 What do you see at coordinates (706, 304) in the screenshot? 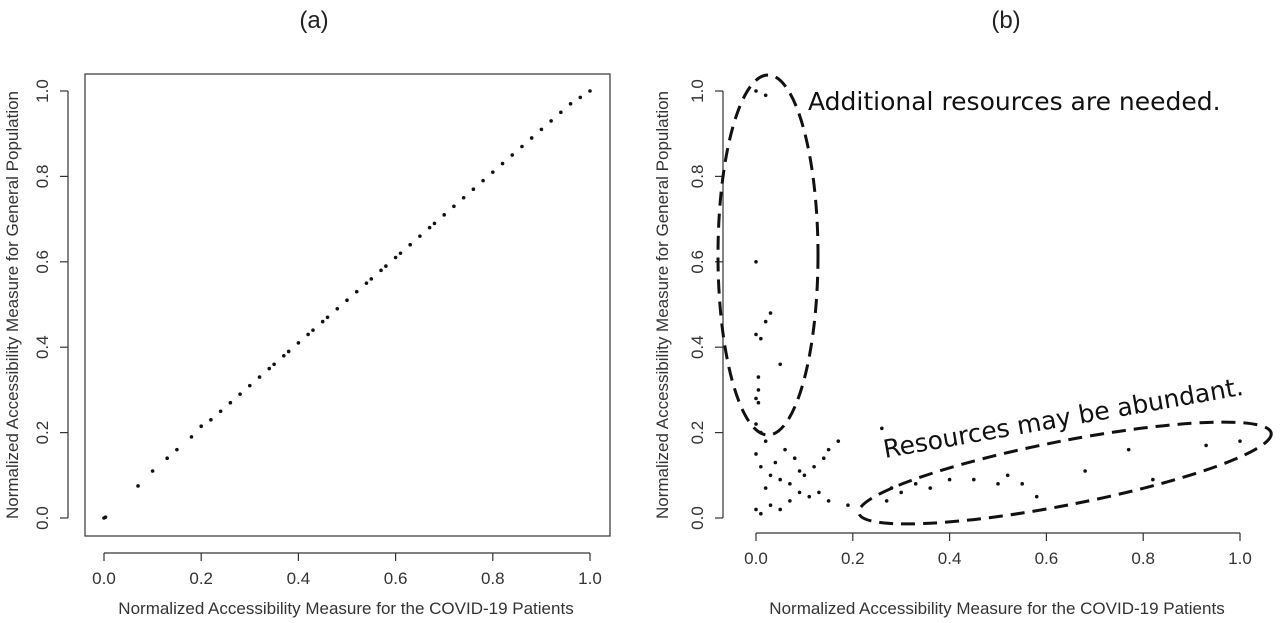
I see `y-axis-b: 0.0 0.2 0.4 0.6 0.8 1.0` at bounding box center [706, 304].